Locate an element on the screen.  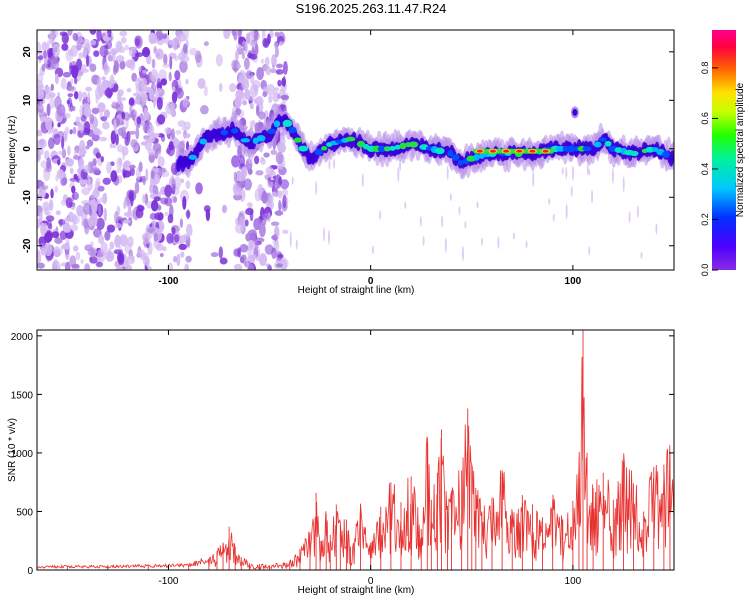
spectrogram-y-axis-label: Frequency (Hz) is located at coordinates (12, 150).